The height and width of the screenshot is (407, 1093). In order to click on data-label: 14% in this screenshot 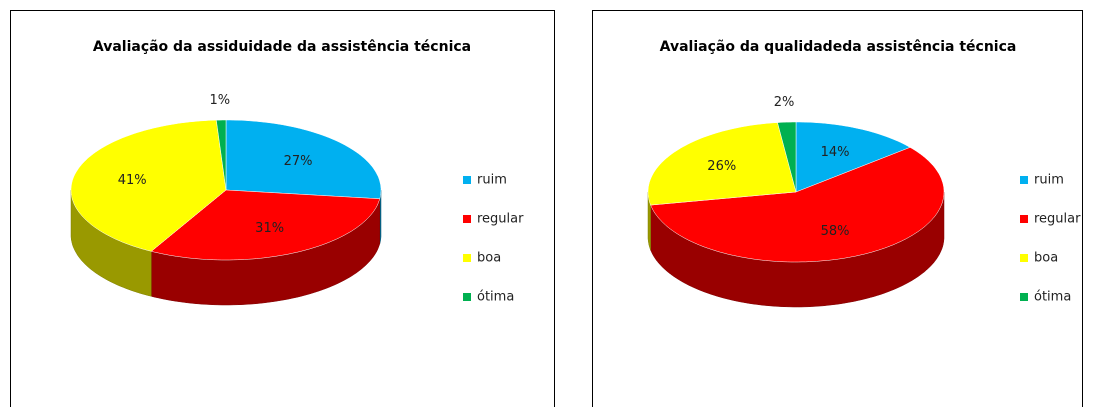, I will do `click(835, 152)`.